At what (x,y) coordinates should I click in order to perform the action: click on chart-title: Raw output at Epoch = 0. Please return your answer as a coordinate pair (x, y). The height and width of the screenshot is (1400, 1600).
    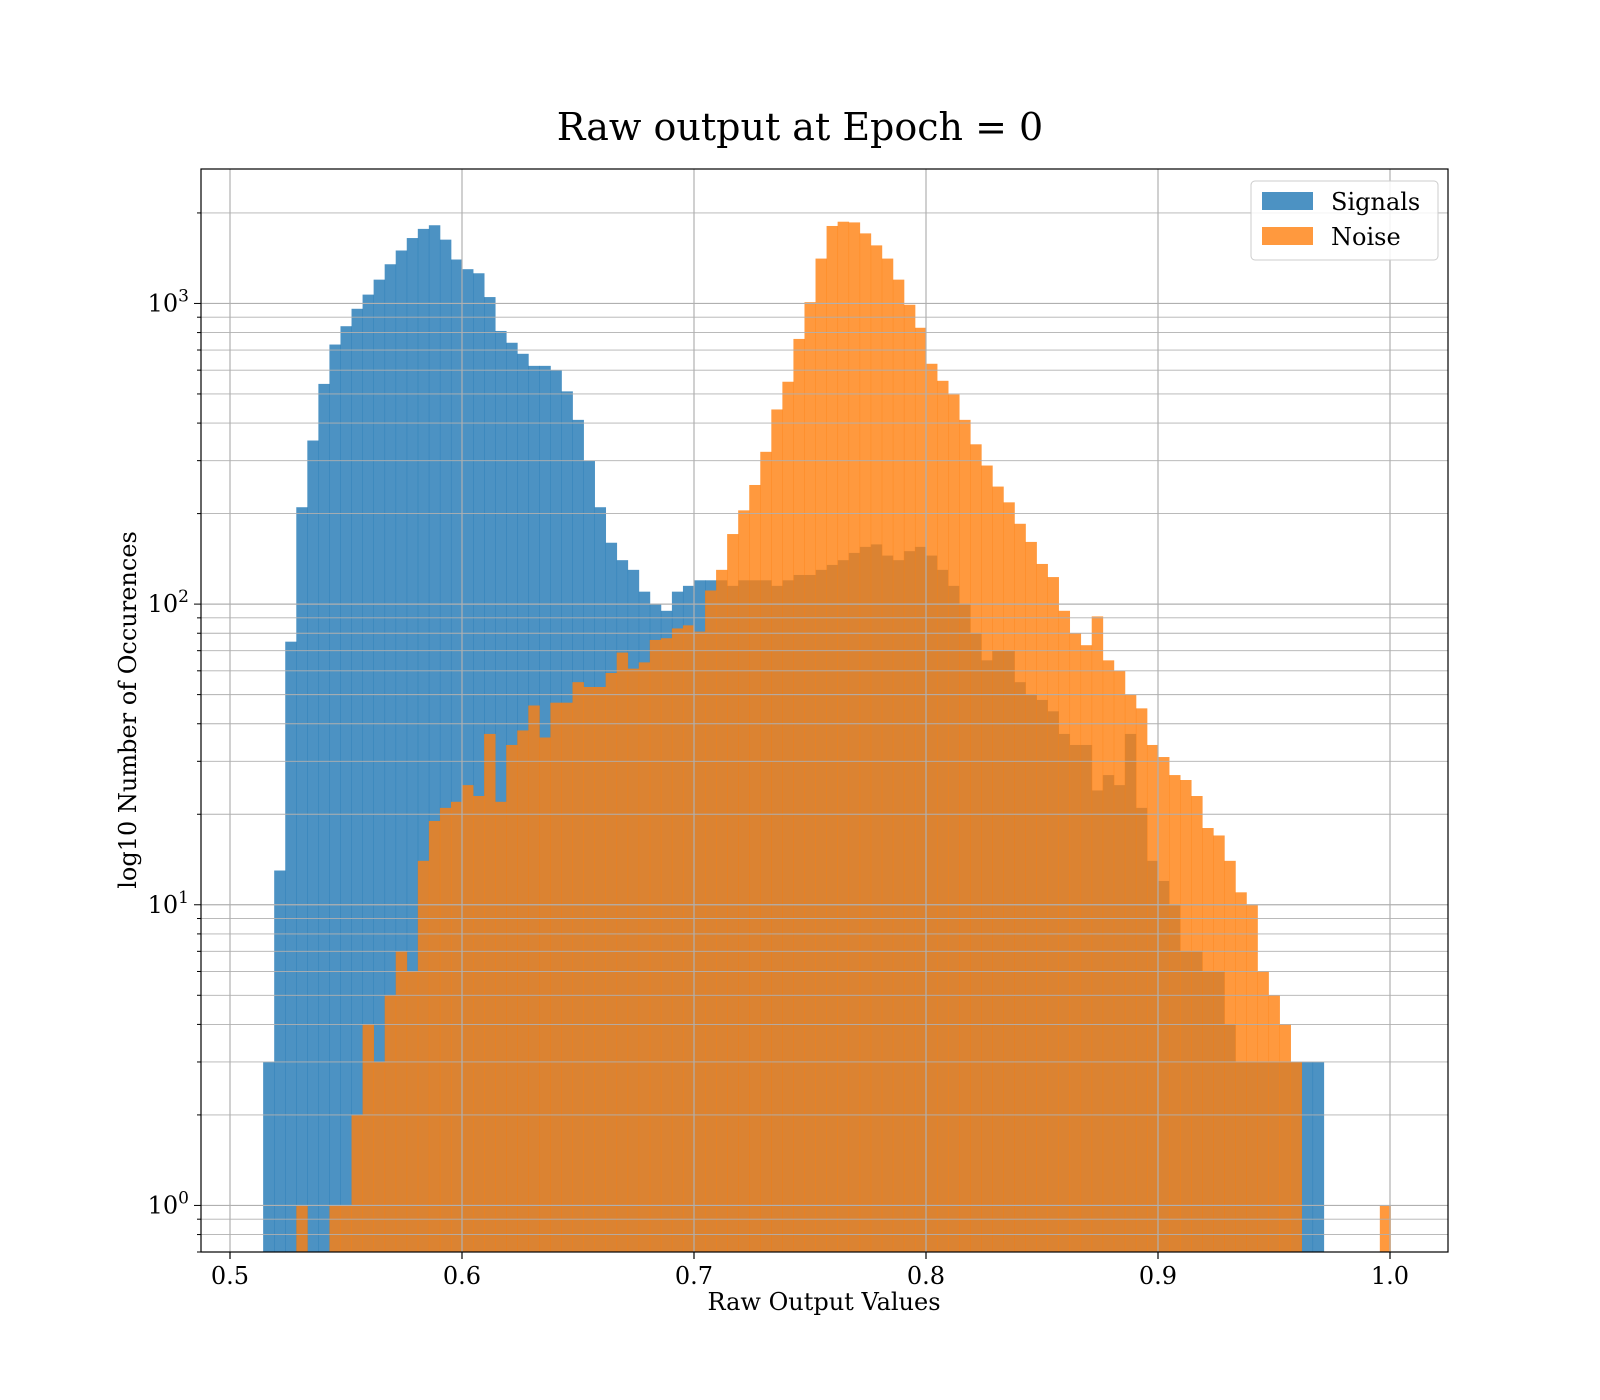
    Looking at the image, I should click on (800, 127).